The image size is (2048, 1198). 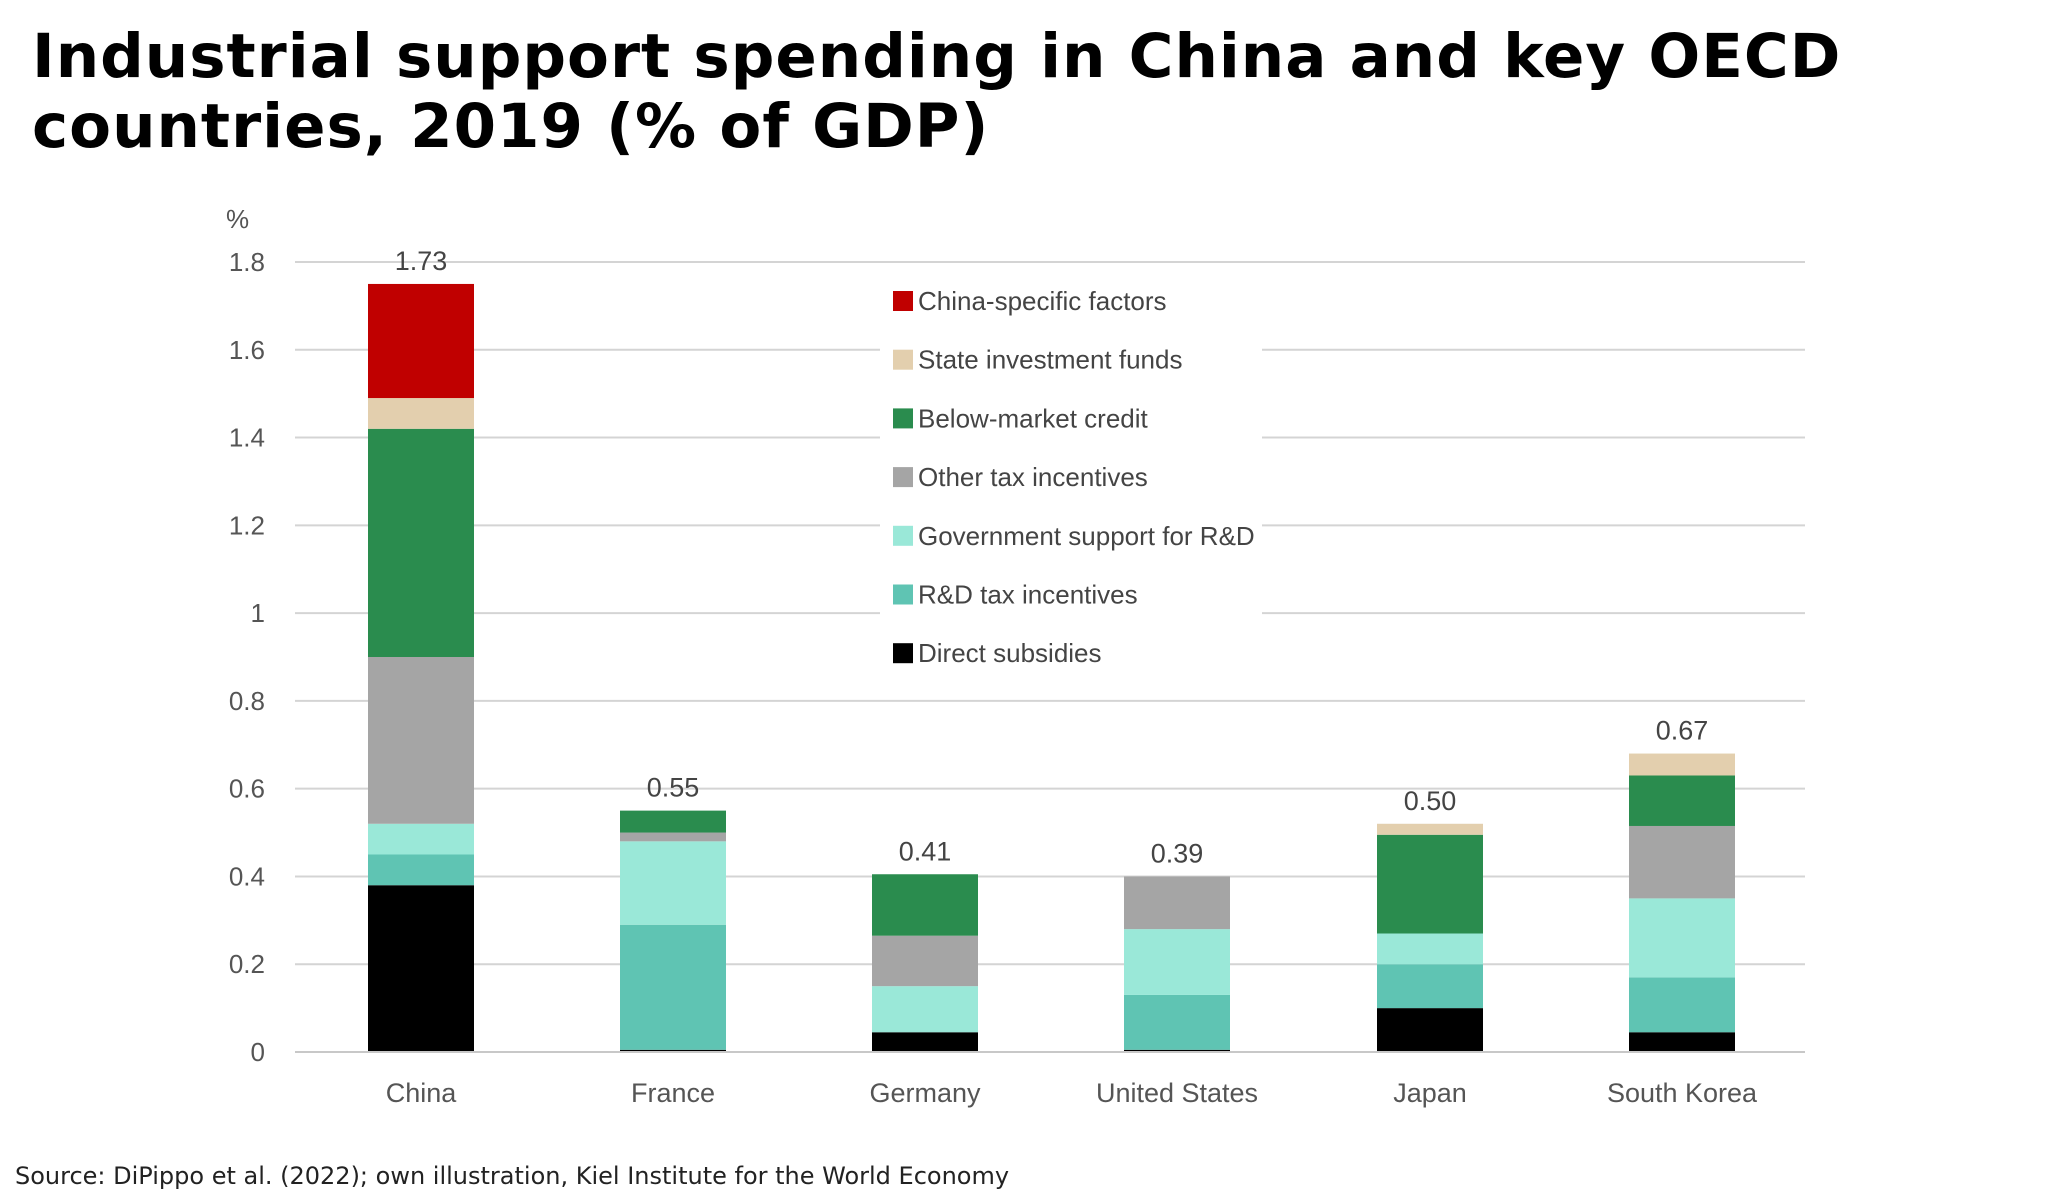 What do you see at coordinates (258, 1052) in the screenshot?
I see `y-tick-label: 0` at bounding box center [258, 1052].